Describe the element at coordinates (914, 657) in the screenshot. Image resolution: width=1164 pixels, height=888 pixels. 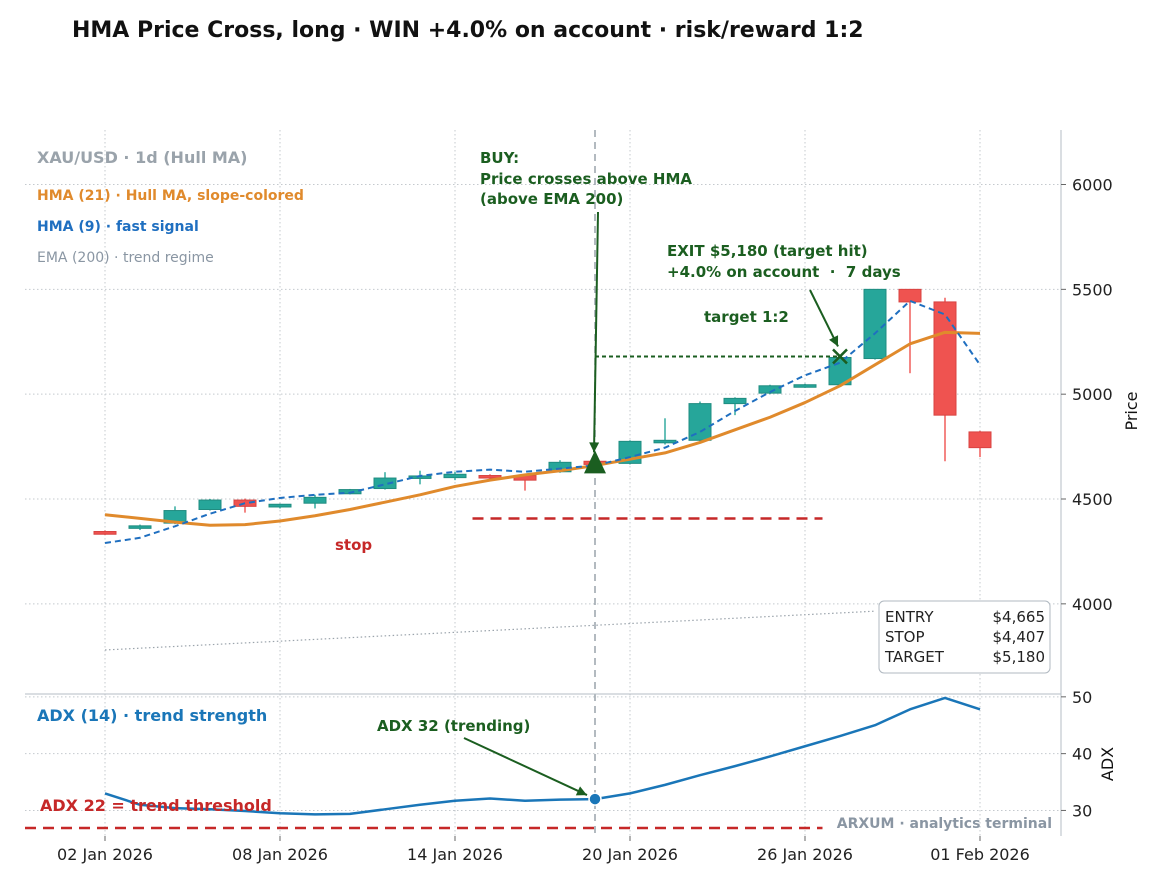
I see `trade-target-label: TARGET` at that location.